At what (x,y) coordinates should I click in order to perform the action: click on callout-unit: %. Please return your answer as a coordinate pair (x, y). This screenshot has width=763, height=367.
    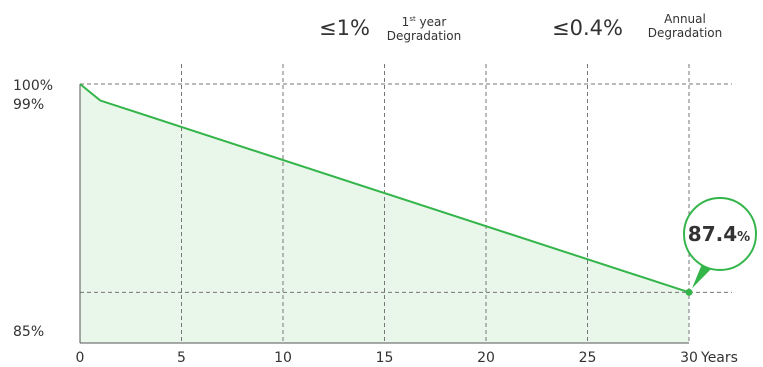
    Looking at the image, I should click on (743, 237).